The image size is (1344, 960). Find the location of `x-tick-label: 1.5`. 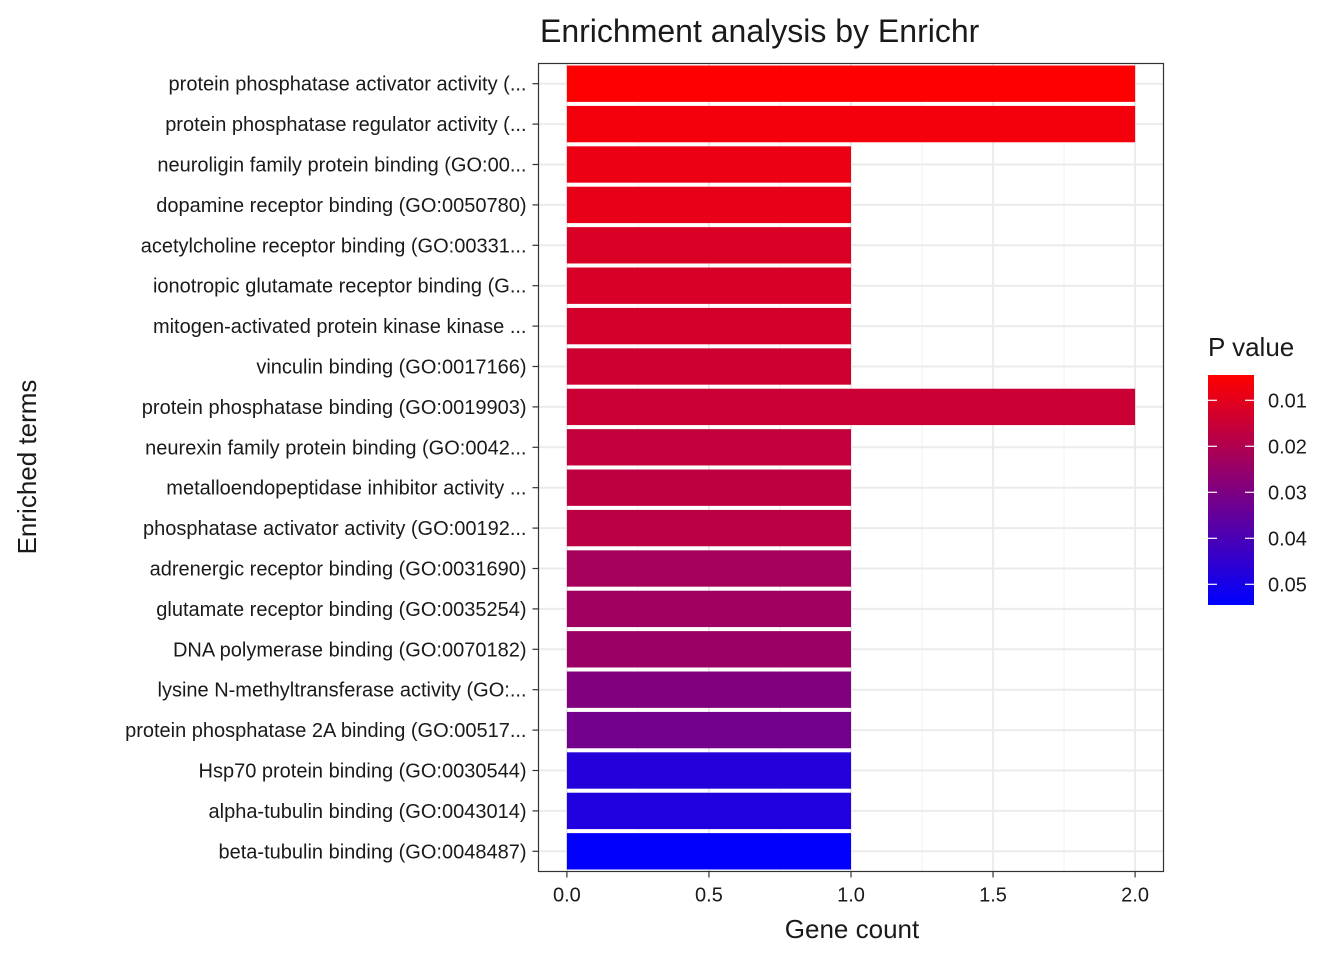

x-tick-label: 1.5 is located at coordinates (993, 896).